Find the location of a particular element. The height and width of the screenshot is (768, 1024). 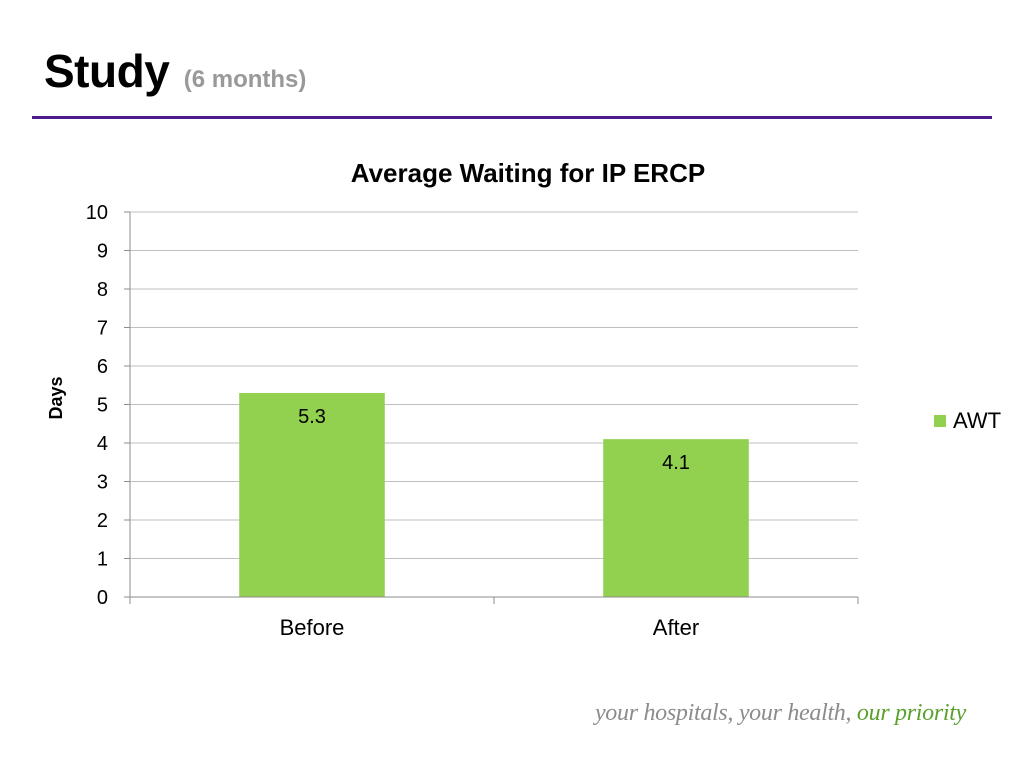

y-axis-label: Days is located at coordinates (56, 397).